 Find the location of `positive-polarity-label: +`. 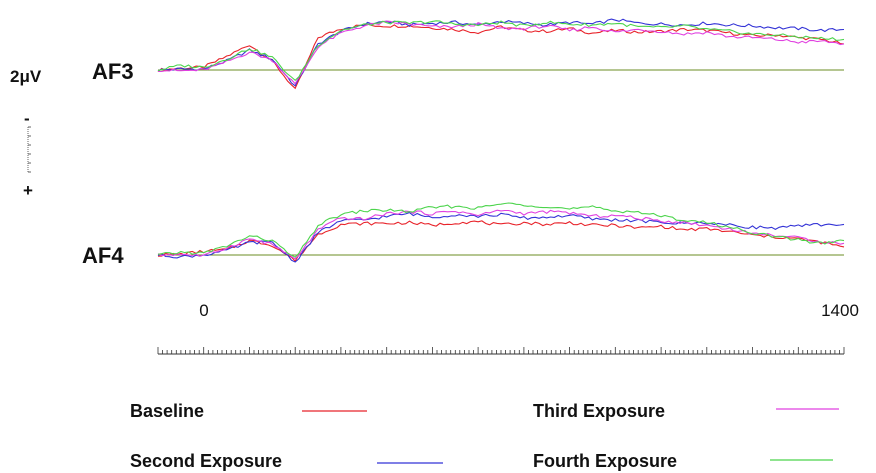

positive-polarity-label: + is located at coordinates (28, 190).